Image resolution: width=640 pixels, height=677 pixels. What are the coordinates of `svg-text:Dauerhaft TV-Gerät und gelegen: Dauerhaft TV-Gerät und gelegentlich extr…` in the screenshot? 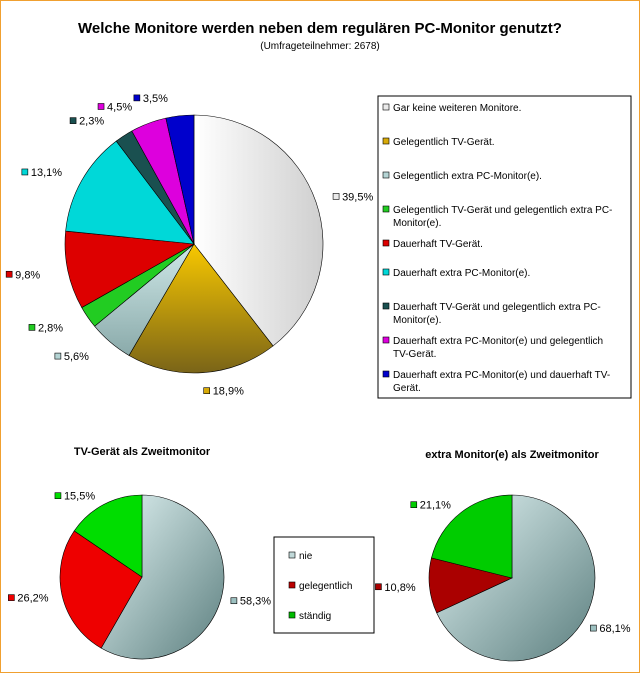 It's located at (497, 307).